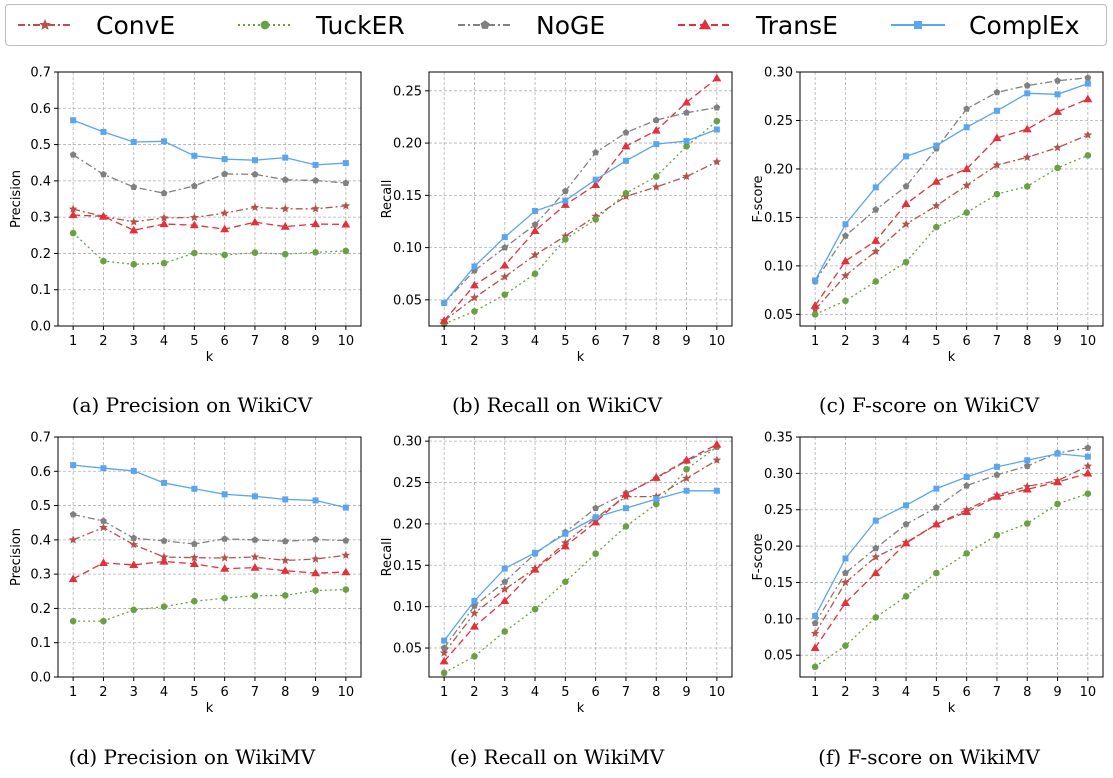 Image resolution: width=1113 pixels, height=778 pixels. Describe the element at coordinates (209, 486) in the screenshot. I see `series-complex` at that location.